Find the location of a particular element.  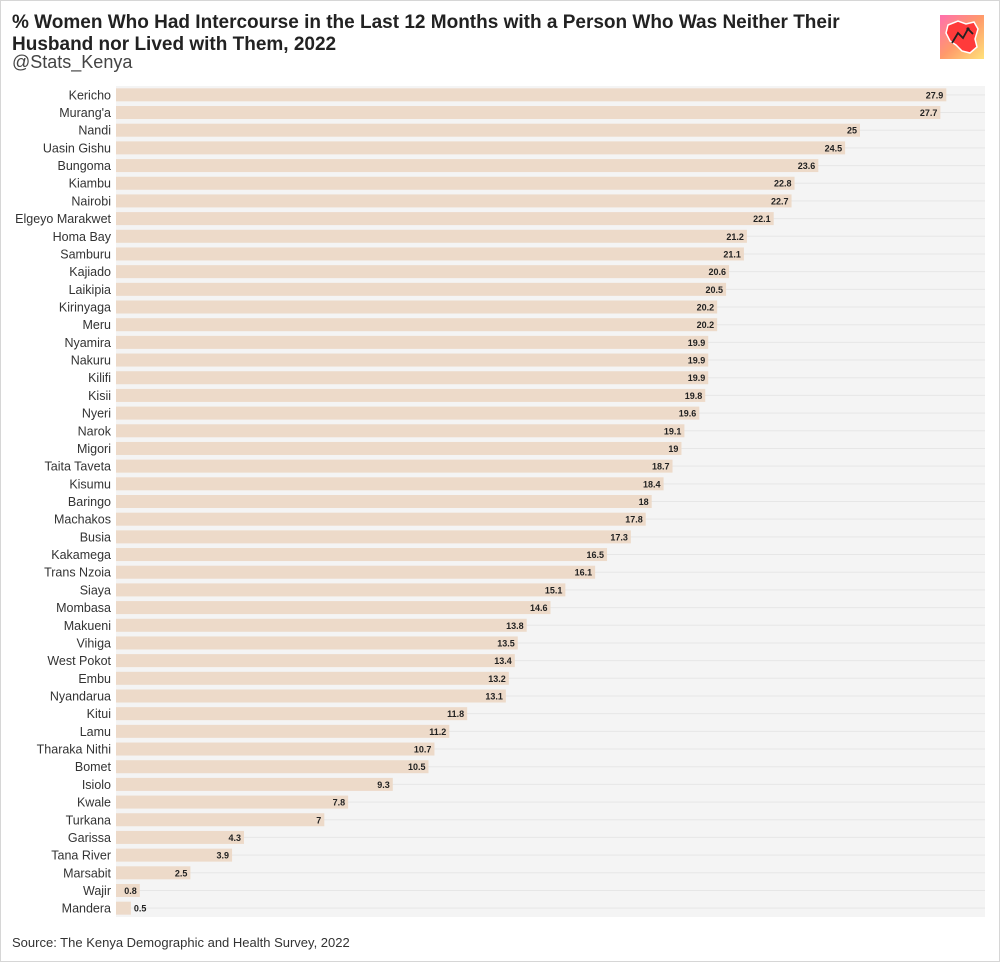

category-label: Busia is located at coordinates (95, 537).